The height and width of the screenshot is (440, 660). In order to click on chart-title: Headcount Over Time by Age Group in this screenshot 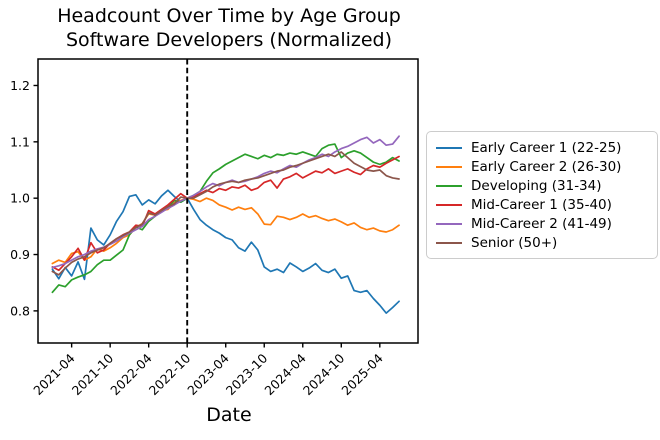, I will do `click(229, 16)`.